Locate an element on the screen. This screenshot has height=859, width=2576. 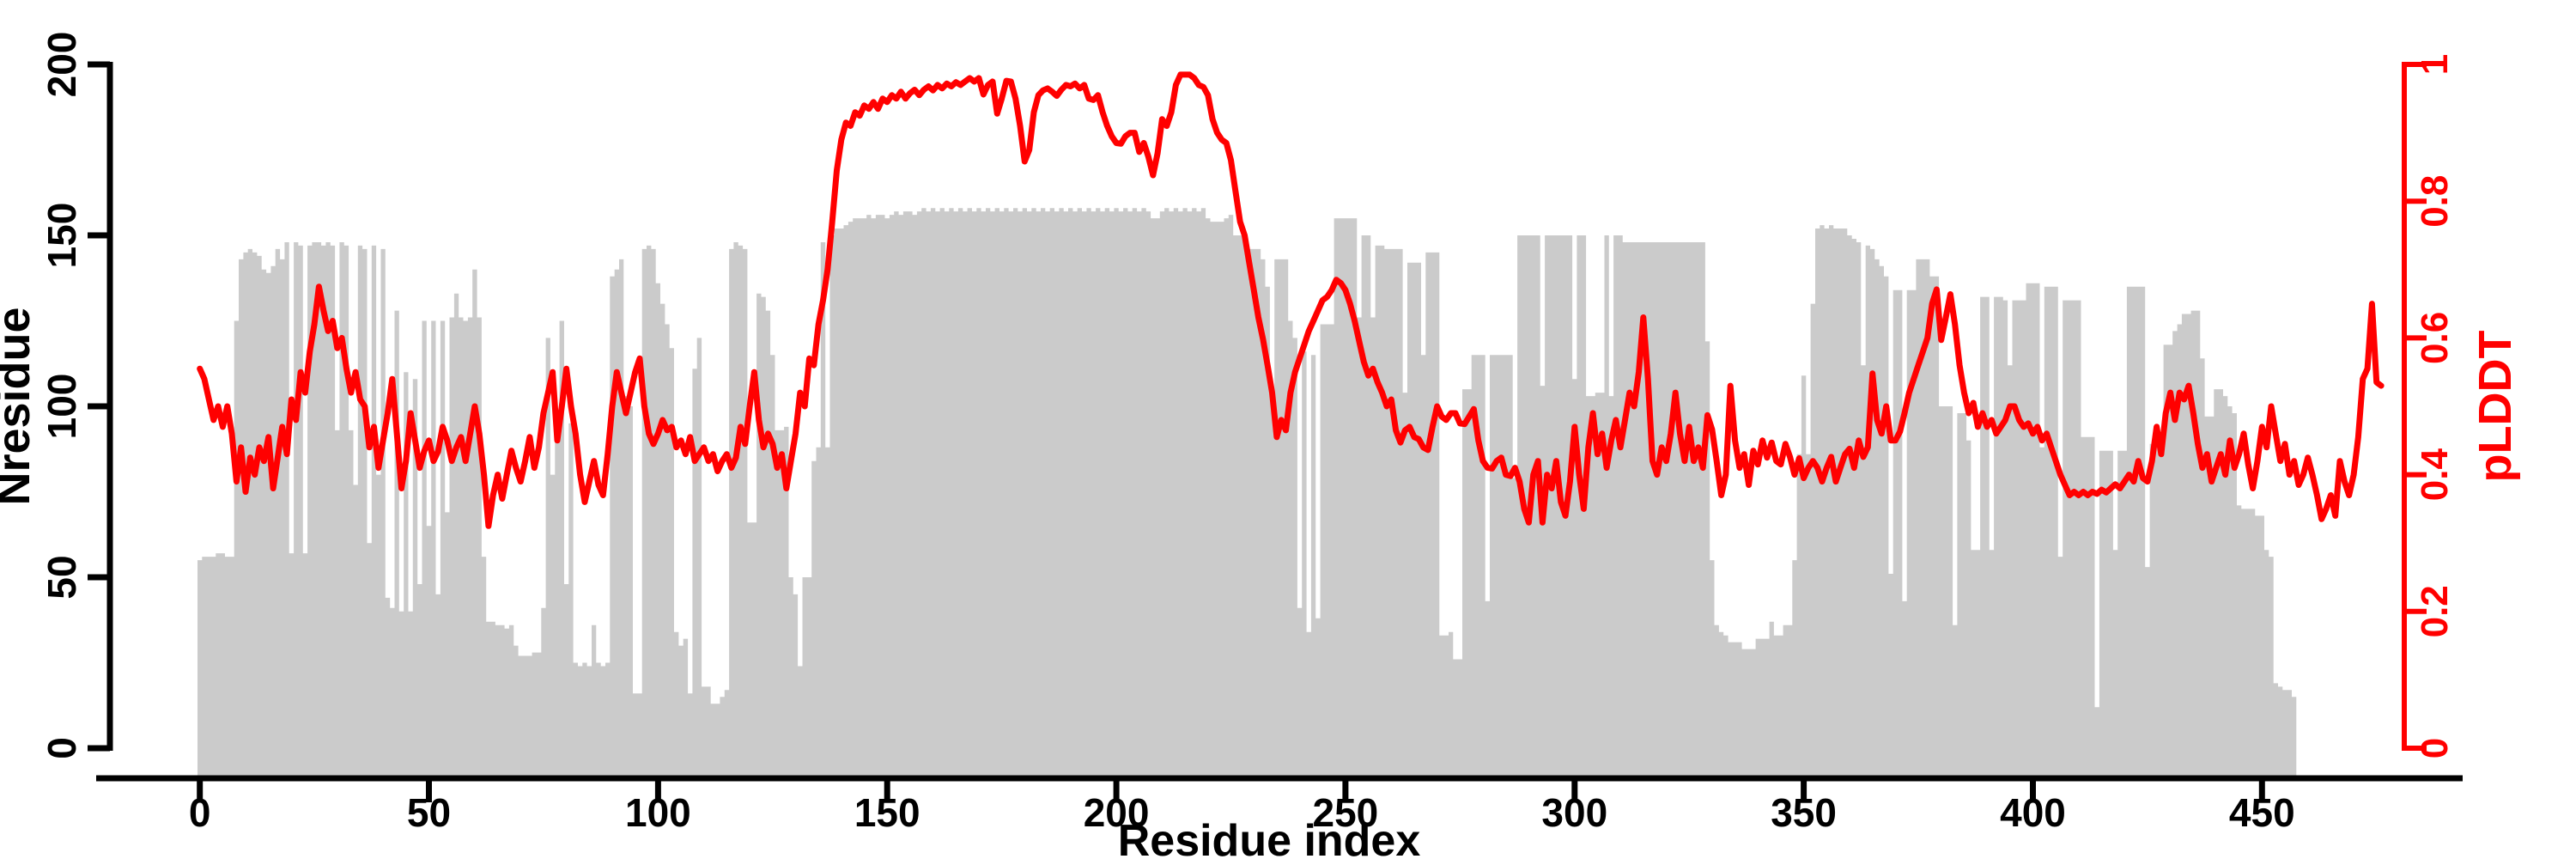
y-right-tick-label: 0.2 is located at coordinates (2435, 611).